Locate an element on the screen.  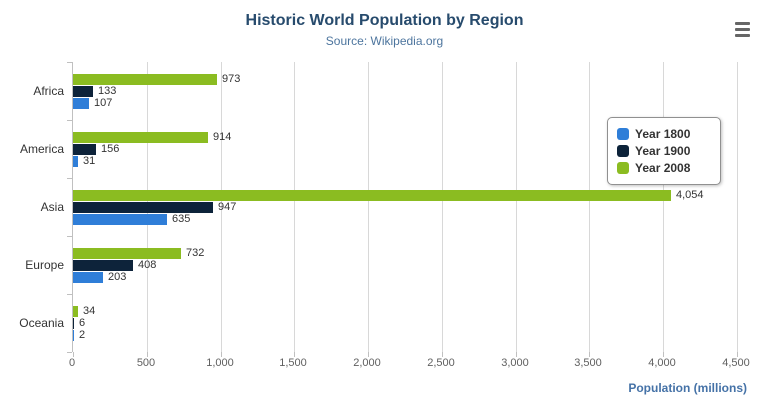
bar-europe-year-1900 is located at coordinates (103, 265).